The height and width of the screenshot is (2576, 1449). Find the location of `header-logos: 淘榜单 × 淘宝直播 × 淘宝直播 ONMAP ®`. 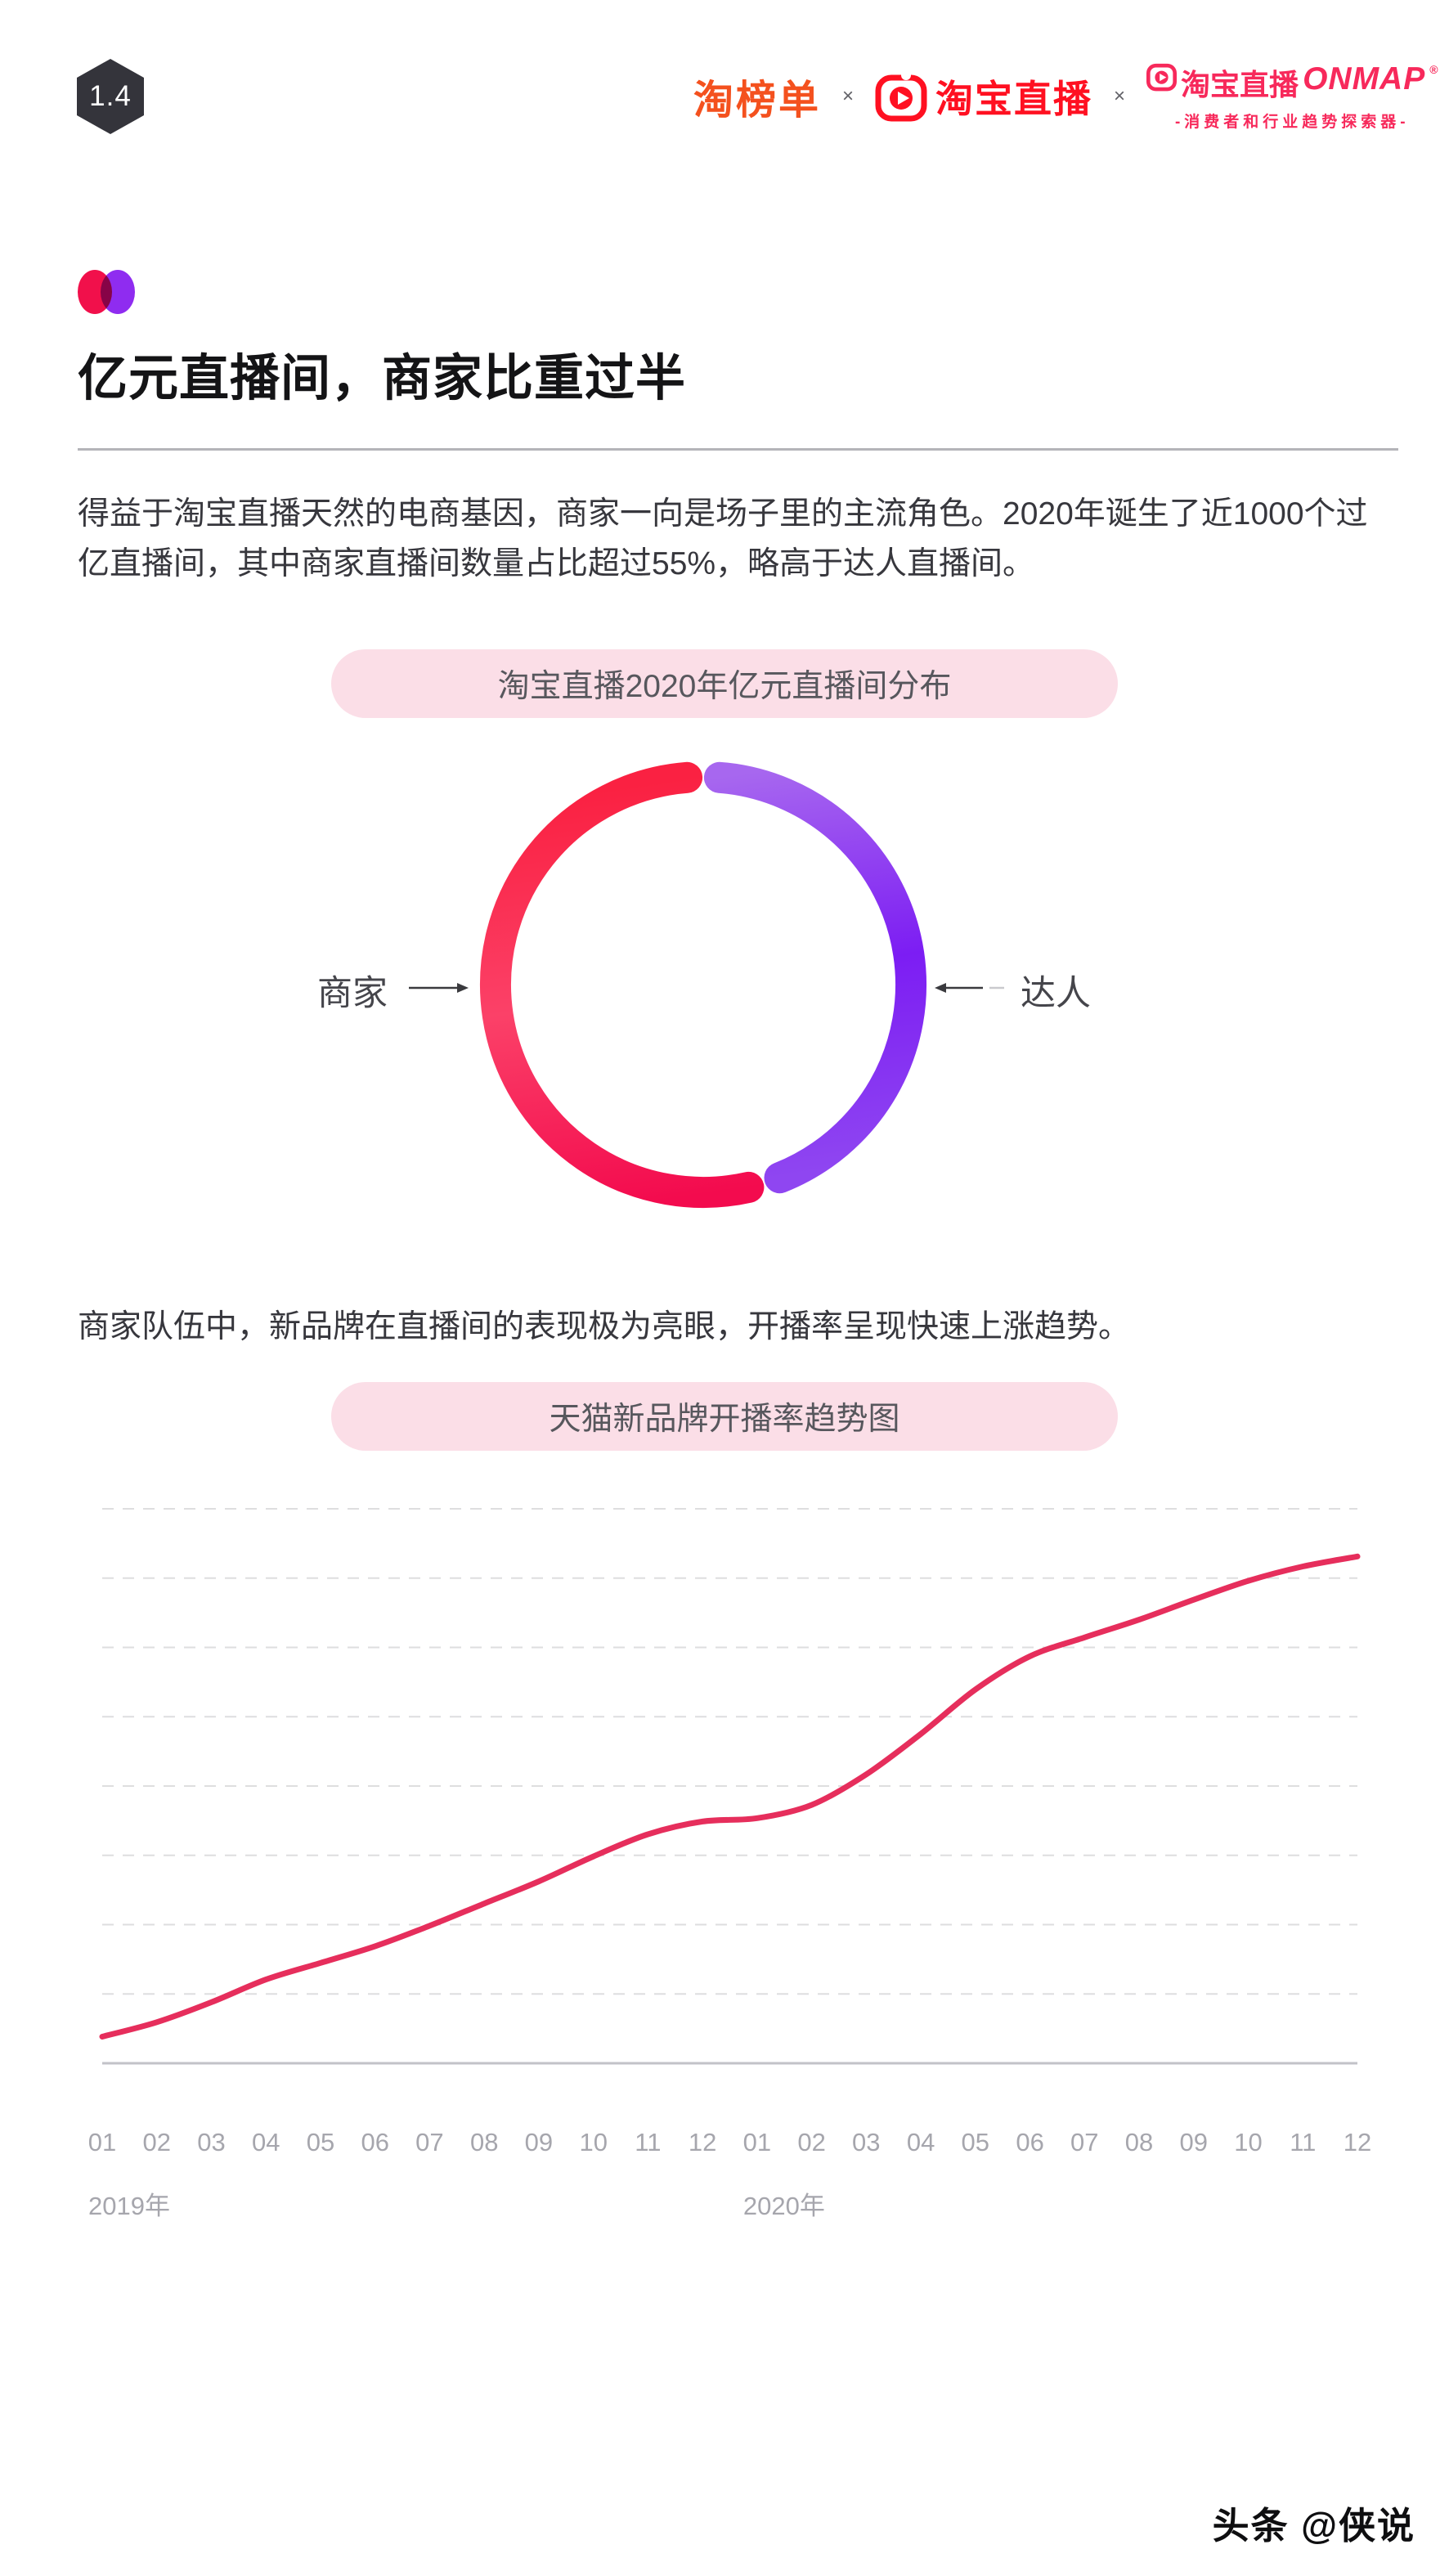

header-logos: 淘榜单 × 淘宝直播 × 淘宝直播 ONMAP ® is located at coordinates (1065, 96).